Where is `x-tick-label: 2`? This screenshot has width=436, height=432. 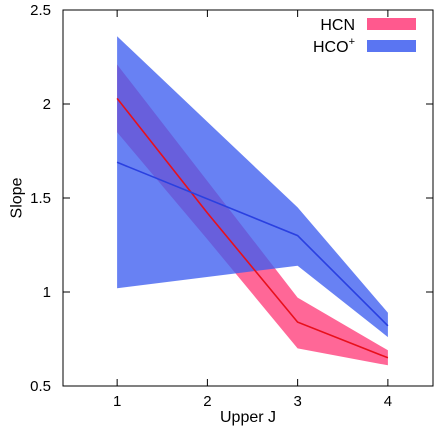
x-tick-label: 2 is located at coordinates (207, 401).